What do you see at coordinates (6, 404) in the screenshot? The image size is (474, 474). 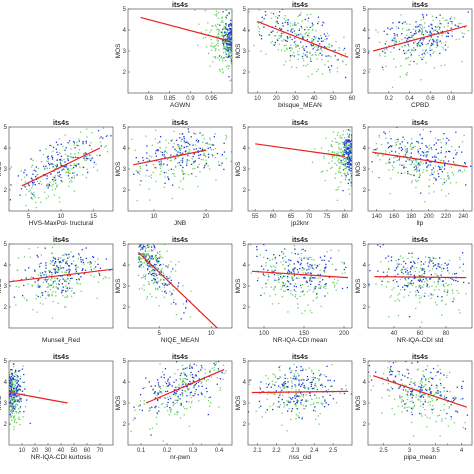 I see `y-tick-label: 3` at bounding box center [6, 404].